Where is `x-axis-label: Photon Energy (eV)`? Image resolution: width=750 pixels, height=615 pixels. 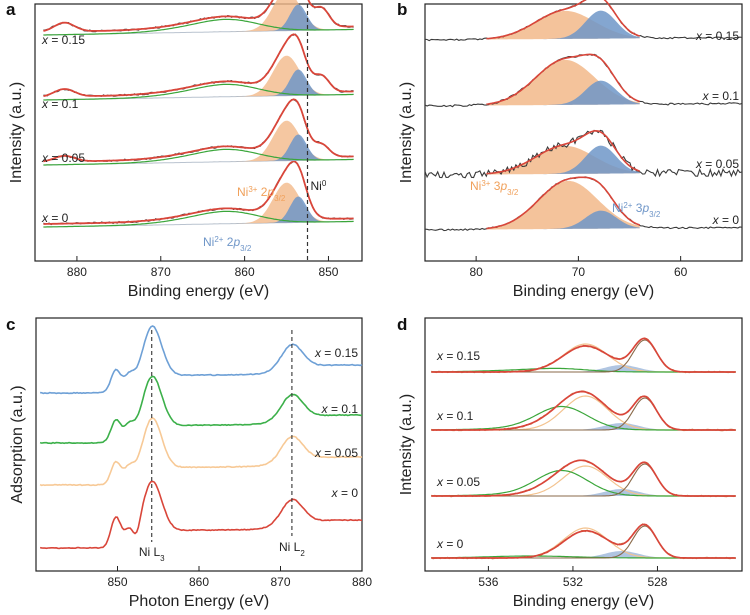 x-axis-label: Photon Energy (eV) is located at coordinates (199, 601).